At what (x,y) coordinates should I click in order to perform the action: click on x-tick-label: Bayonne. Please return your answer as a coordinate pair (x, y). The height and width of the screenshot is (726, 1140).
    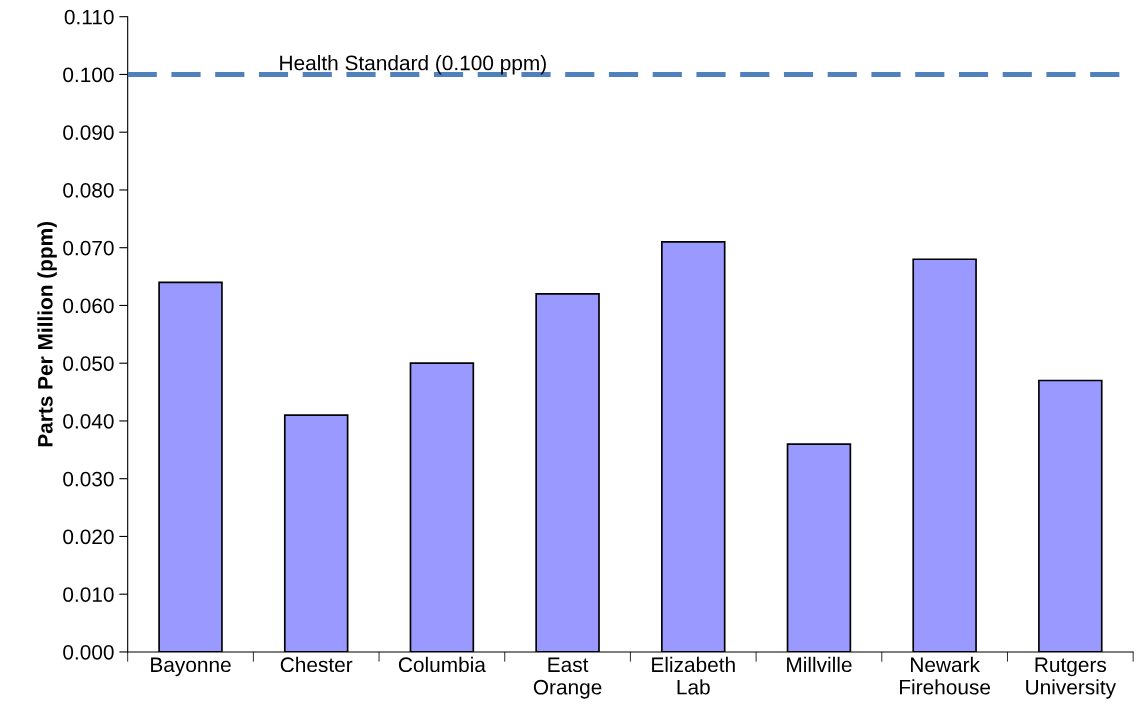
    Looking at the image, I should click on (191, 667).